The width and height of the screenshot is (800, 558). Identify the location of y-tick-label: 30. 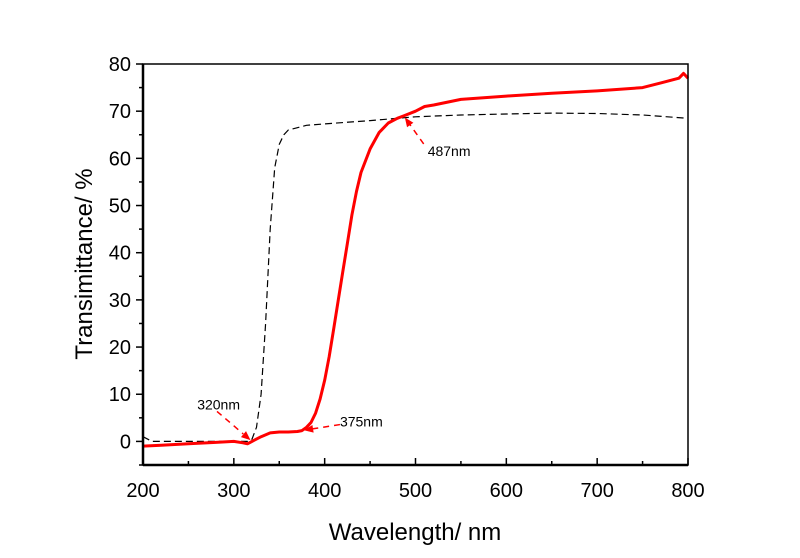
(120, 301).